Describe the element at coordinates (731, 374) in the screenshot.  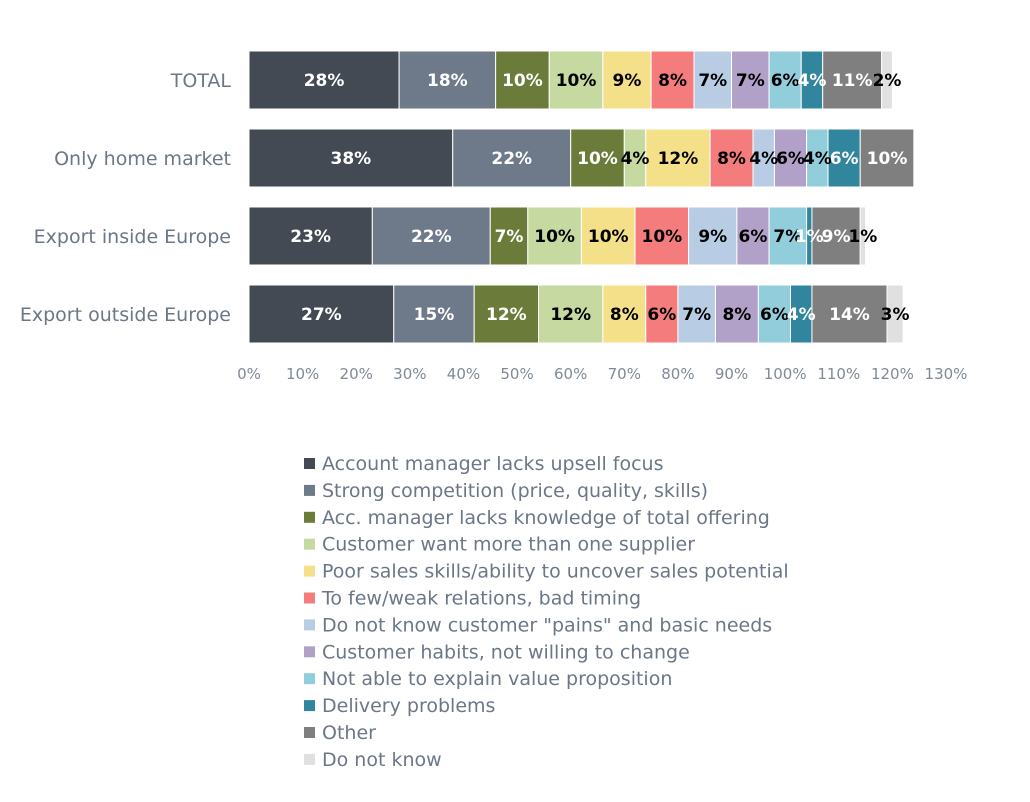
I see `x-tick-label: 90%` at that location.